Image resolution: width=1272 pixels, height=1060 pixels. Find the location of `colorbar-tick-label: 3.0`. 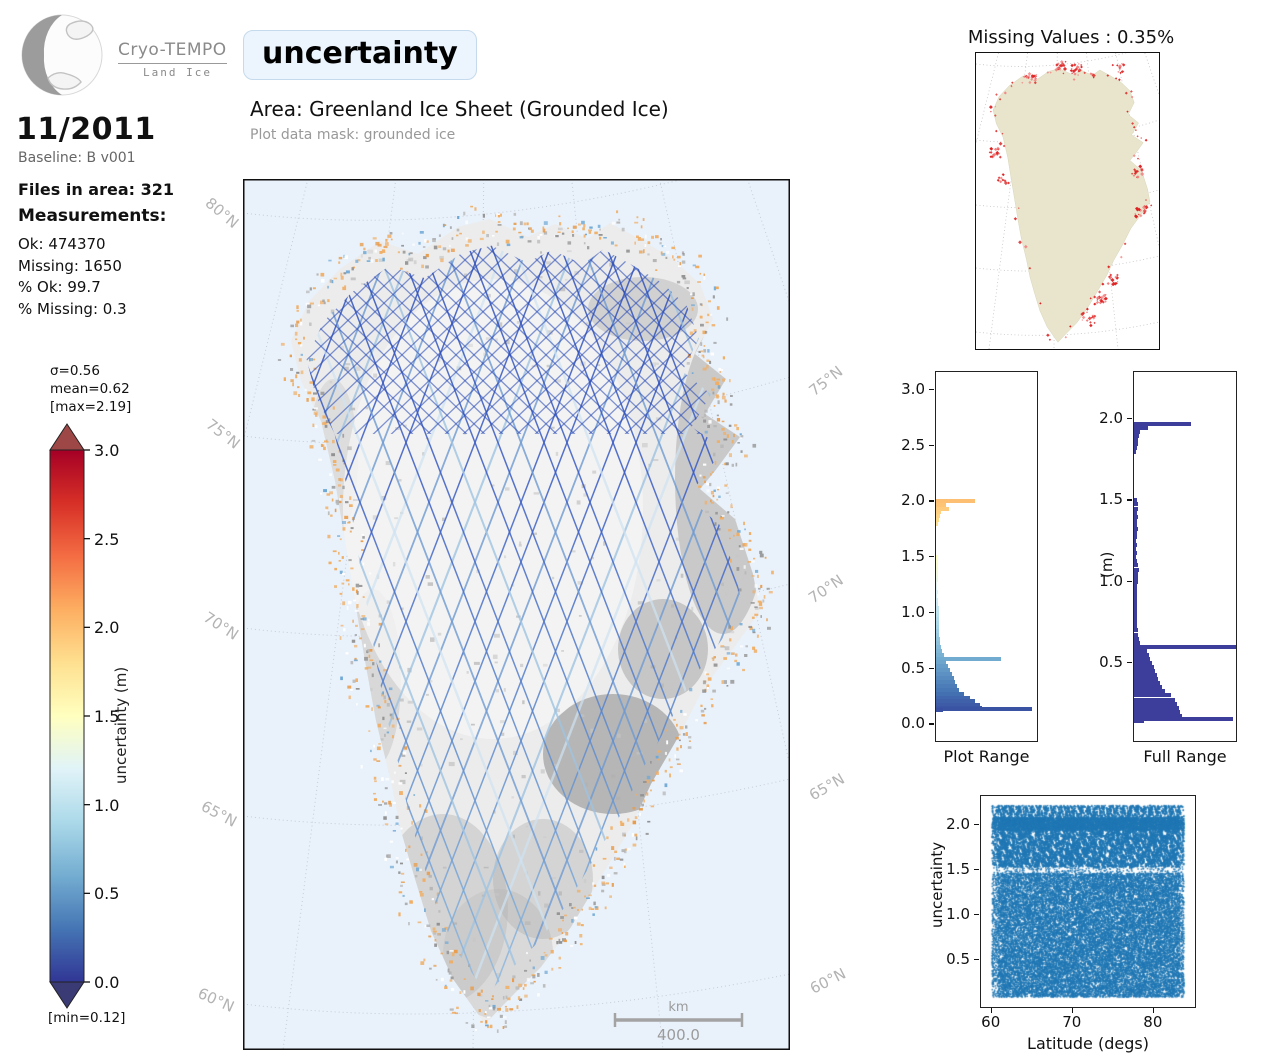

colorbar-tick-label: 3.0 is located at coordinates (107, 450).